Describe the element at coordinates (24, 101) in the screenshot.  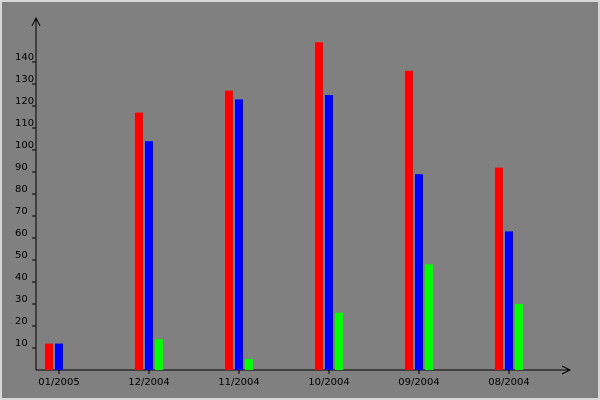
I see `y-tick-label: 120` at that location.